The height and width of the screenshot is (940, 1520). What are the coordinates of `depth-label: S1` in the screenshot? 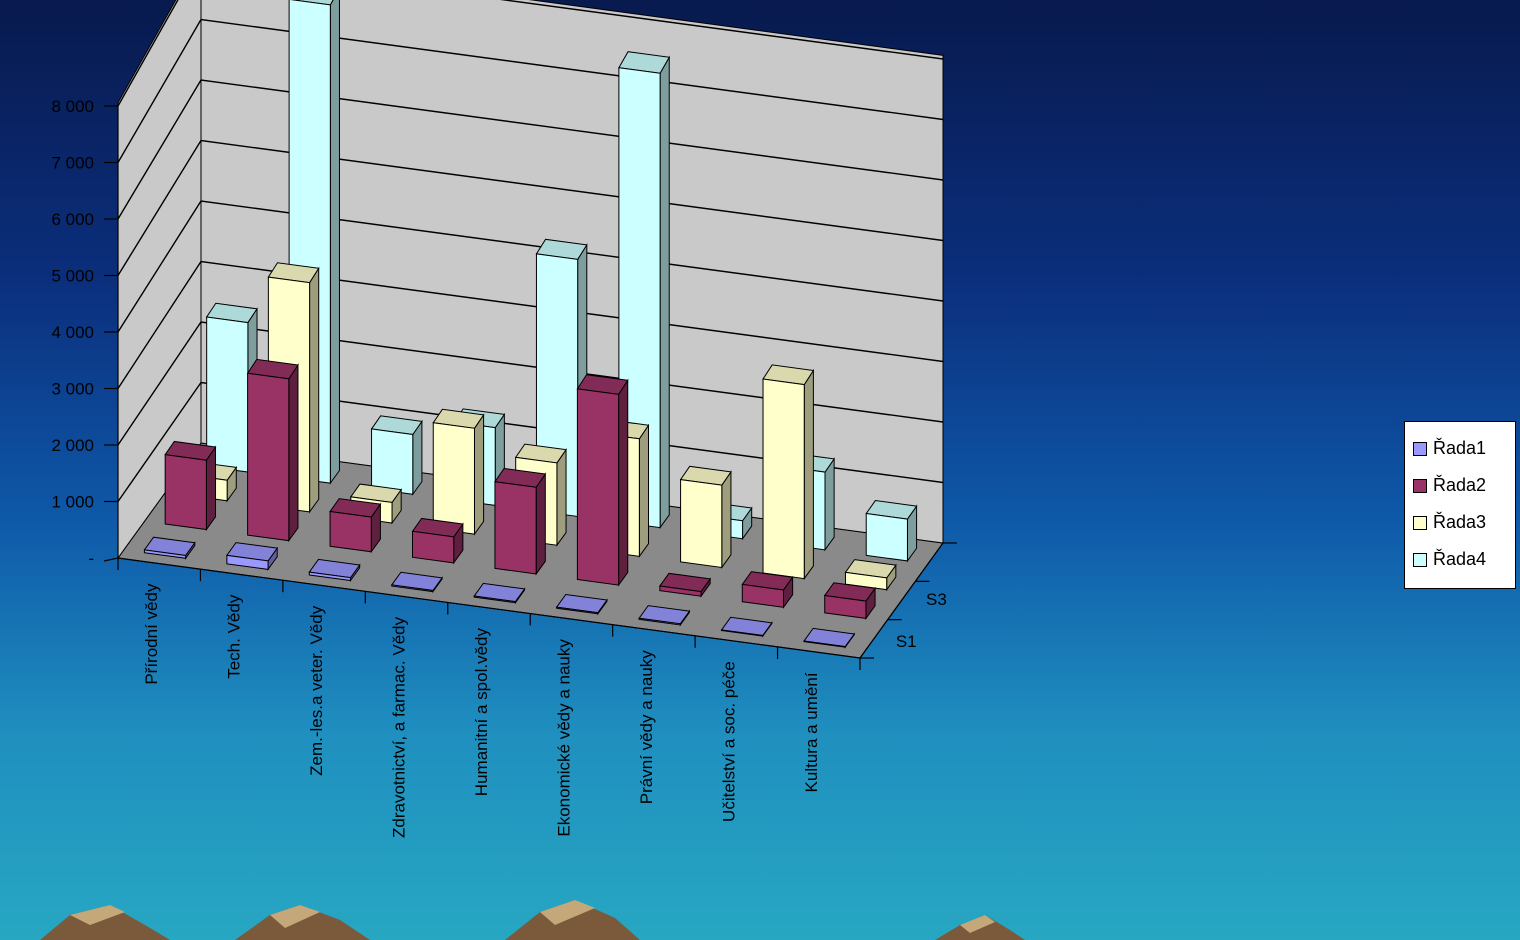 It's located at (906, 641).